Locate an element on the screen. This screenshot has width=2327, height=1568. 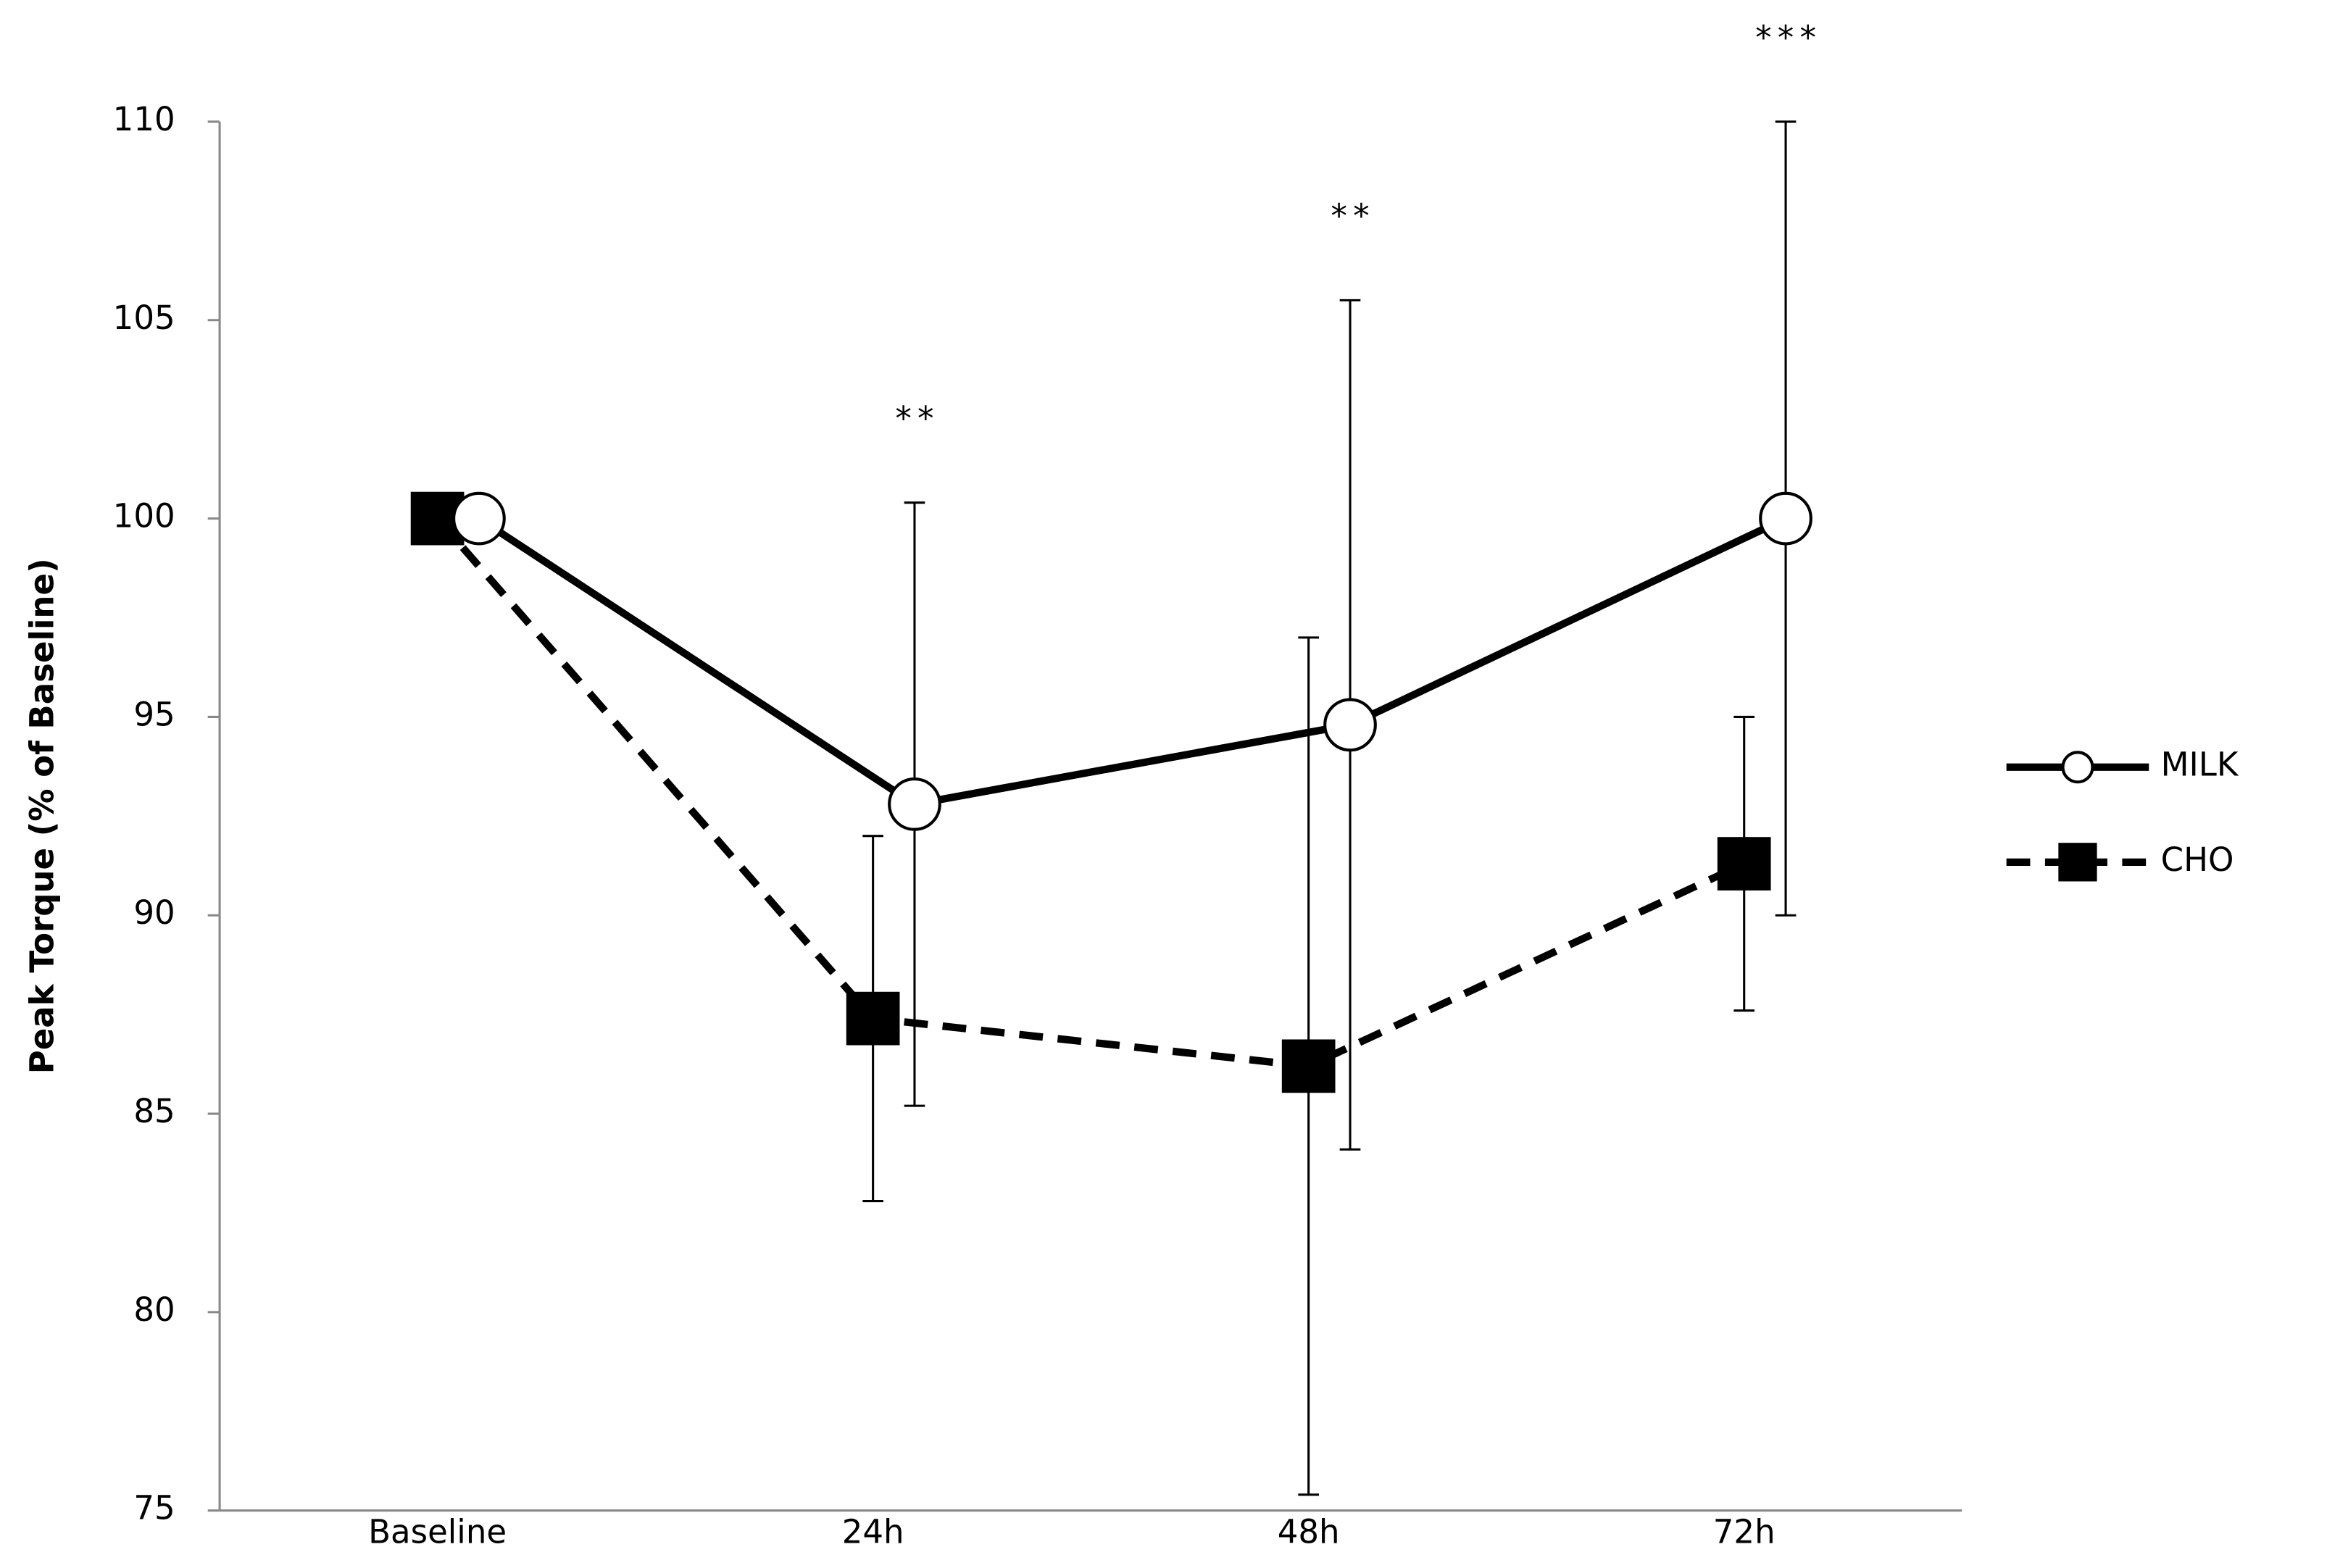
y-tick-label: 95 is located at coordinates (154, 714).